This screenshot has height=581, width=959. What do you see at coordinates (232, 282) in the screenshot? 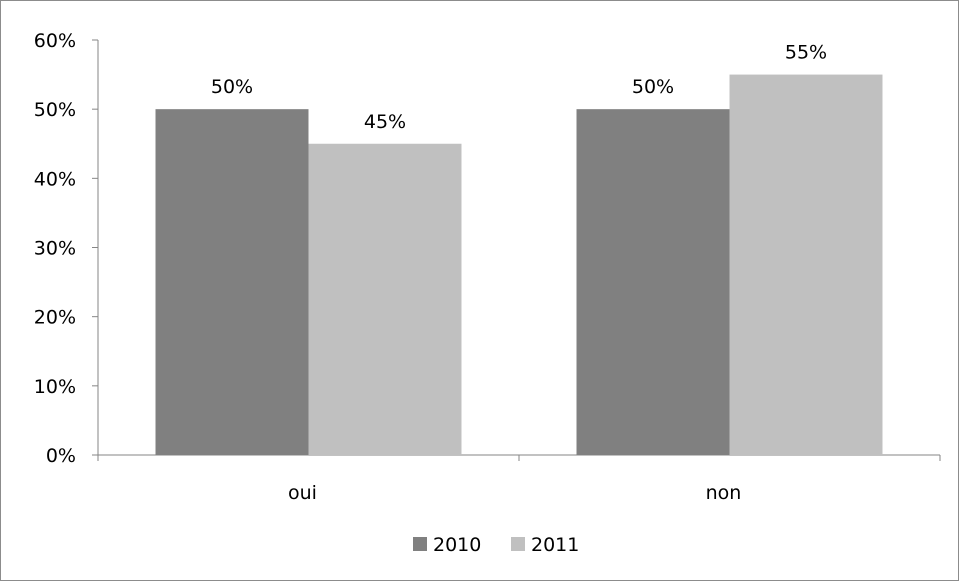
I see `bar-2010-oui` at bounding box center [232, 282].